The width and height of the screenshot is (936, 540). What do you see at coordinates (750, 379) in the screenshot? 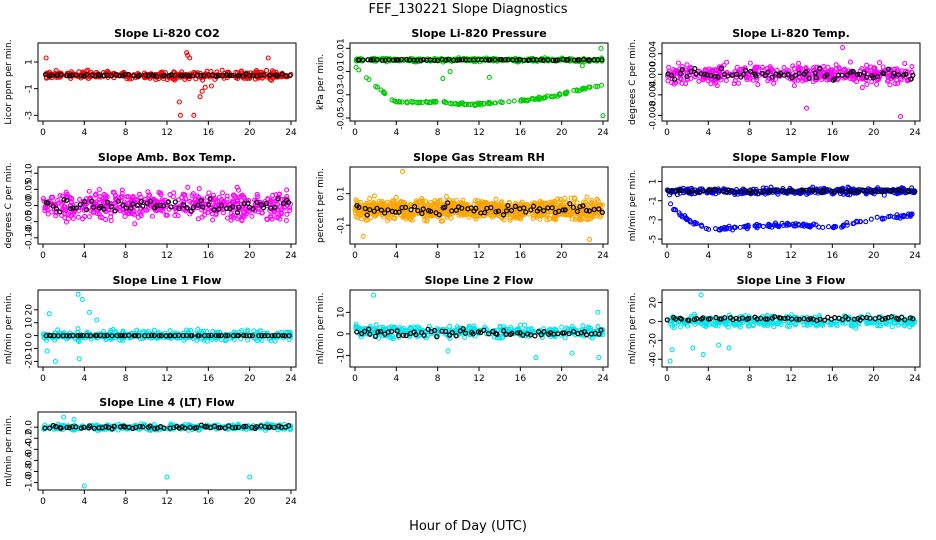
I see `x-tick-label: 8` at bounding box center [750, 379].